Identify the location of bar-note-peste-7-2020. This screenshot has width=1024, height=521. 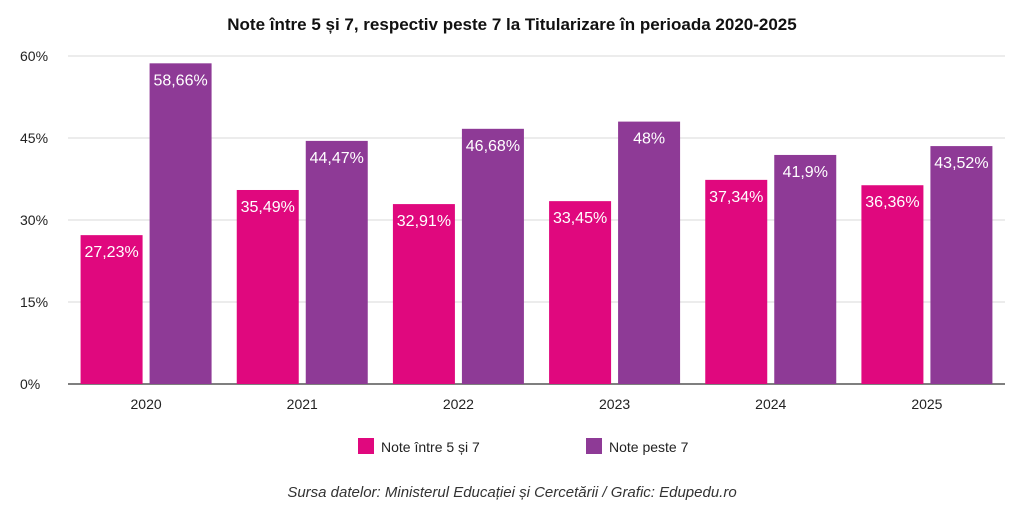
(180, 224).